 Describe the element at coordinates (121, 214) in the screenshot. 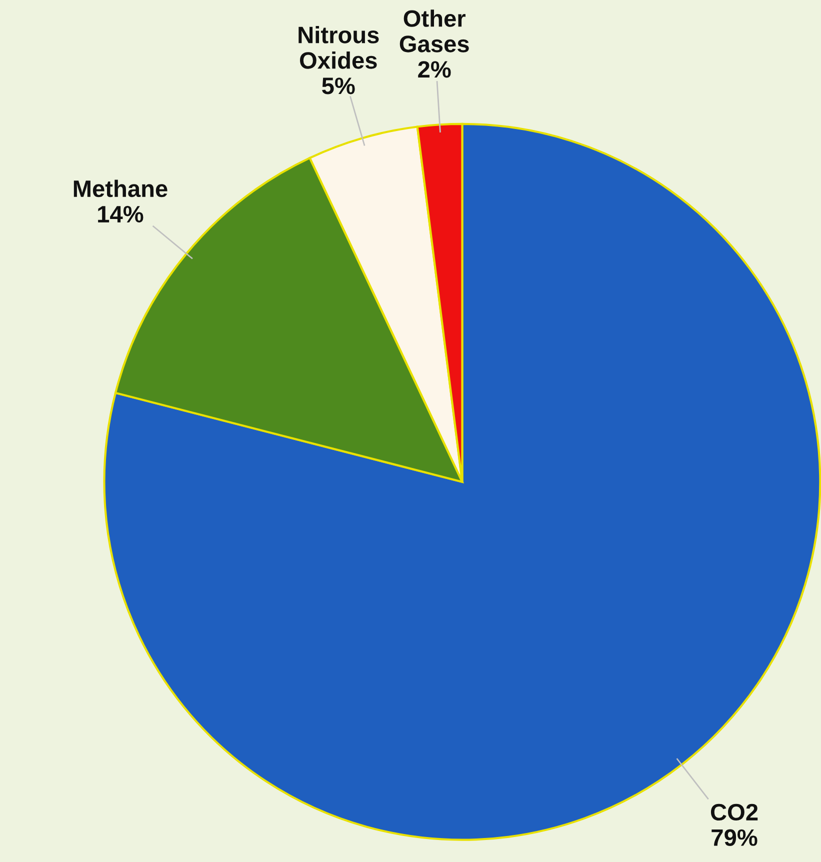

I see `data-label: 14%` at that location.